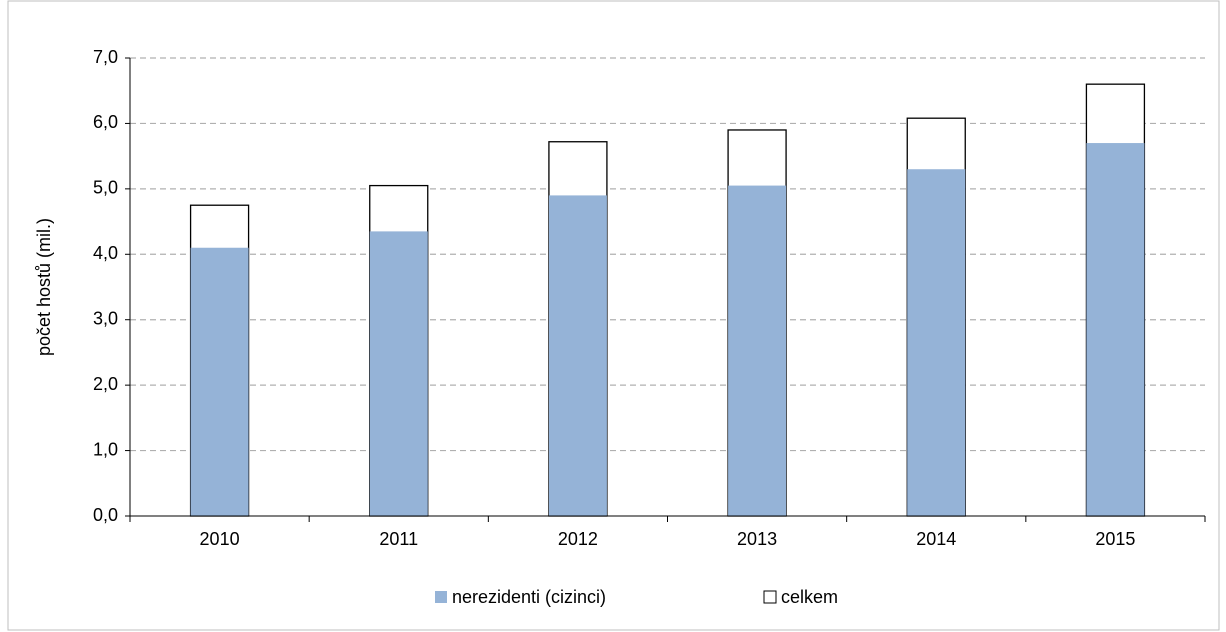 The image size is (1226, 632). Describe the element at coordinates (105, 253) in the screenshot. I see `y-tick-label: 4,0` at that location.